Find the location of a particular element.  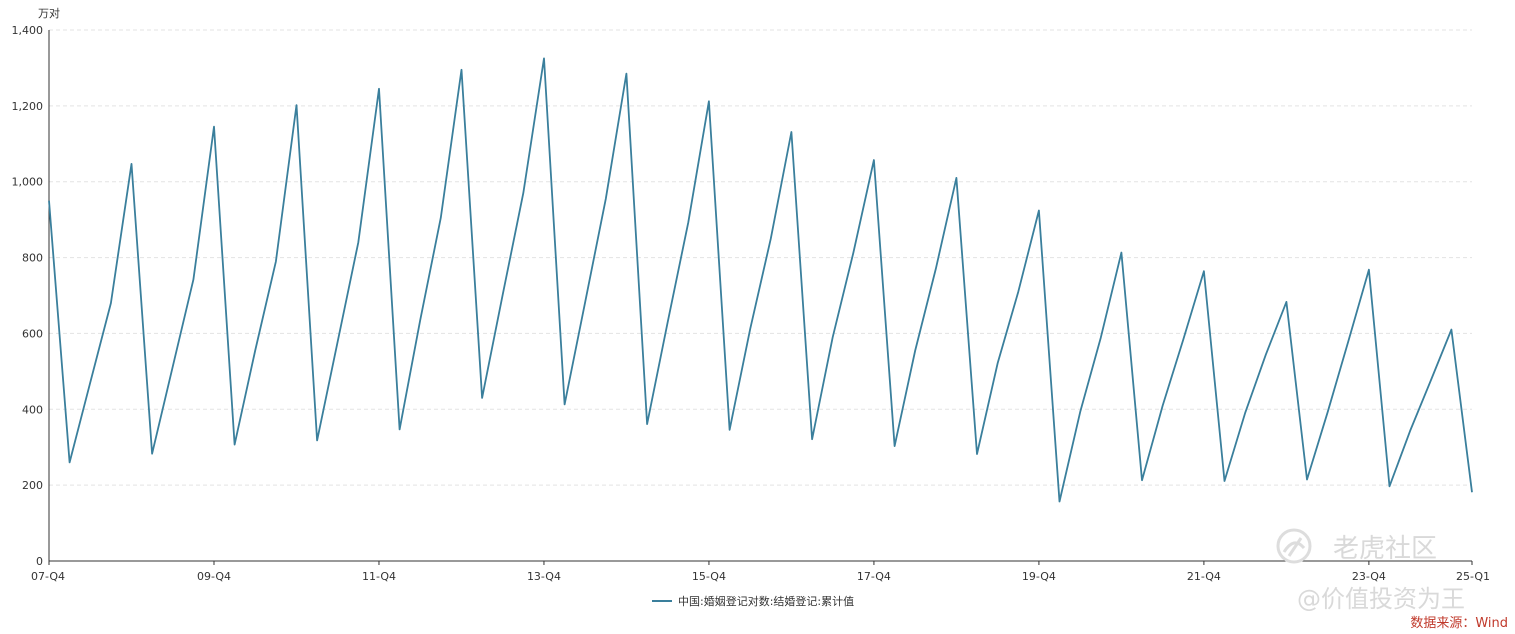

y-tick-labels: 0 200 400 600 800 1,000 1,200 1,400 is located at coordinates (28, 296).